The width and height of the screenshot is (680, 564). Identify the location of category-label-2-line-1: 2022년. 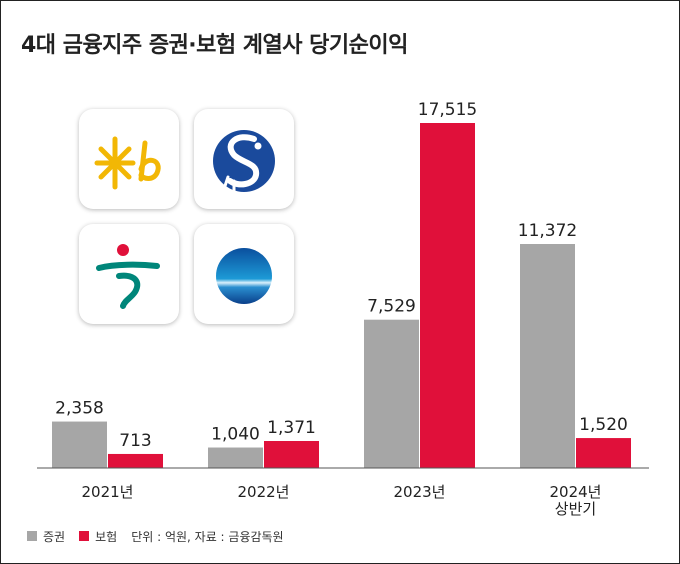
(264, 492).